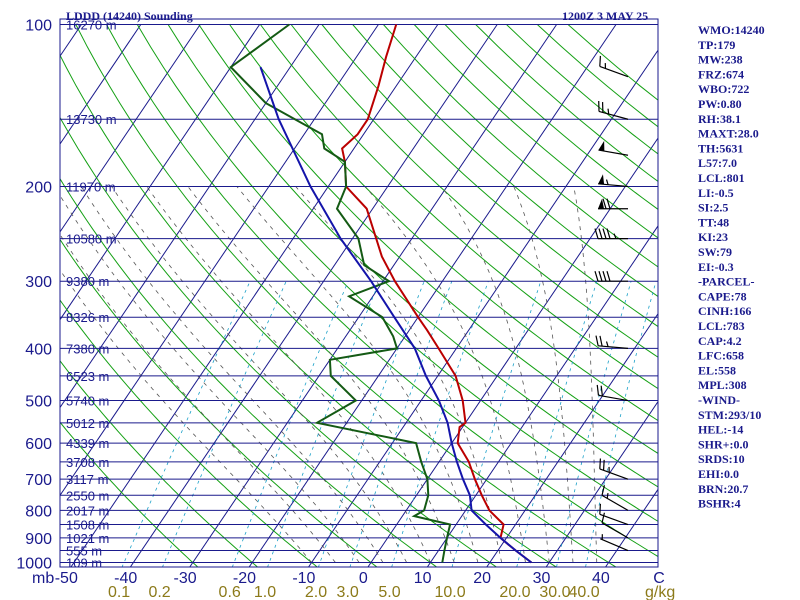 The width and height of the screenshot is (800, 600). Describe the element at coordinates (87, 479) in the screenshot. I see `height-label: 3117 m` at that location.